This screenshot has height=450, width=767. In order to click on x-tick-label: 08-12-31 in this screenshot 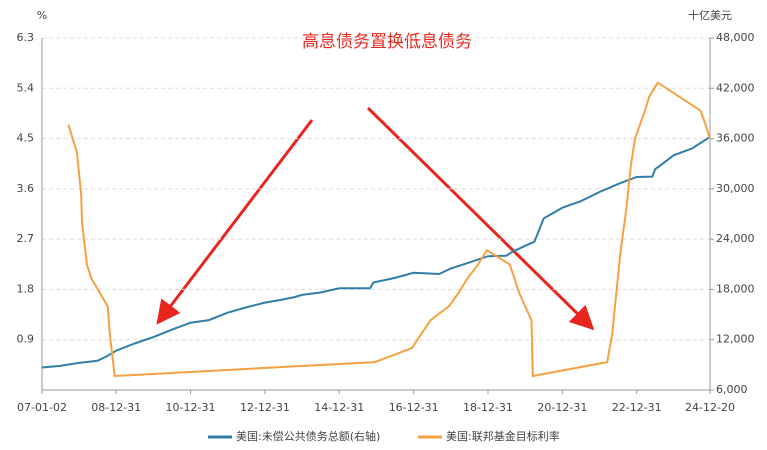, I will do `click(116, 407)`.